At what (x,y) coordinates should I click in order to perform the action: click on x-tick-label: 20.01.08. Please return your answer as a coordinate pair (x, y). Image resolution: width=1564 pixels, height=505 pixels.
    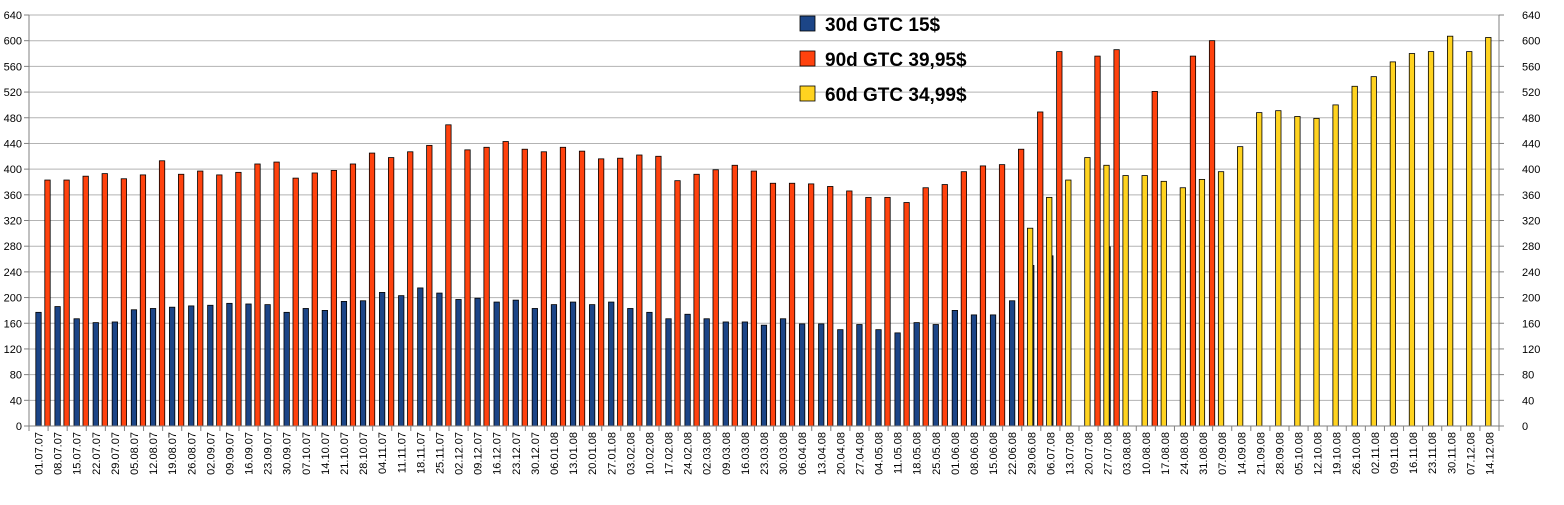
    Looking at the image, I should click on (593, 453).